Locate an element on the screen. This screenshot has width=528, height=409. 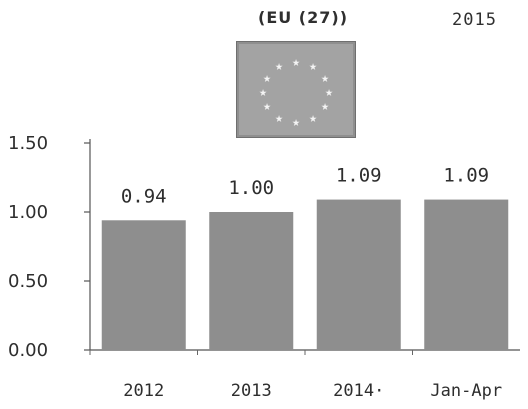
eu-flag-icon: ★ ★ ★ ★ ★ ★ ★ ★ ★ ★ ★ ★ is located at coordinates (296, 89).